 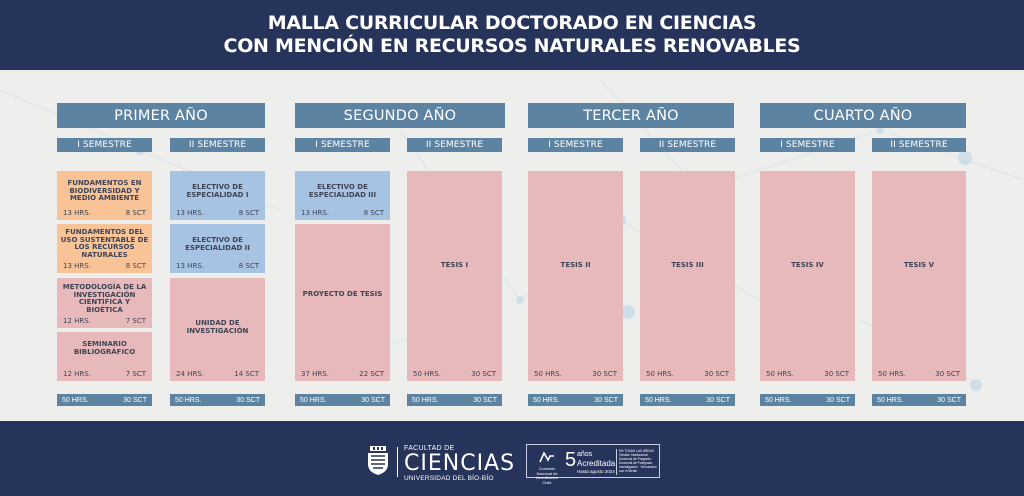 What do you see at coordinates (342, 145) in the screenshot?
I see `semester-header-3: I SEMESTRE` at bounding box center [342, 145].